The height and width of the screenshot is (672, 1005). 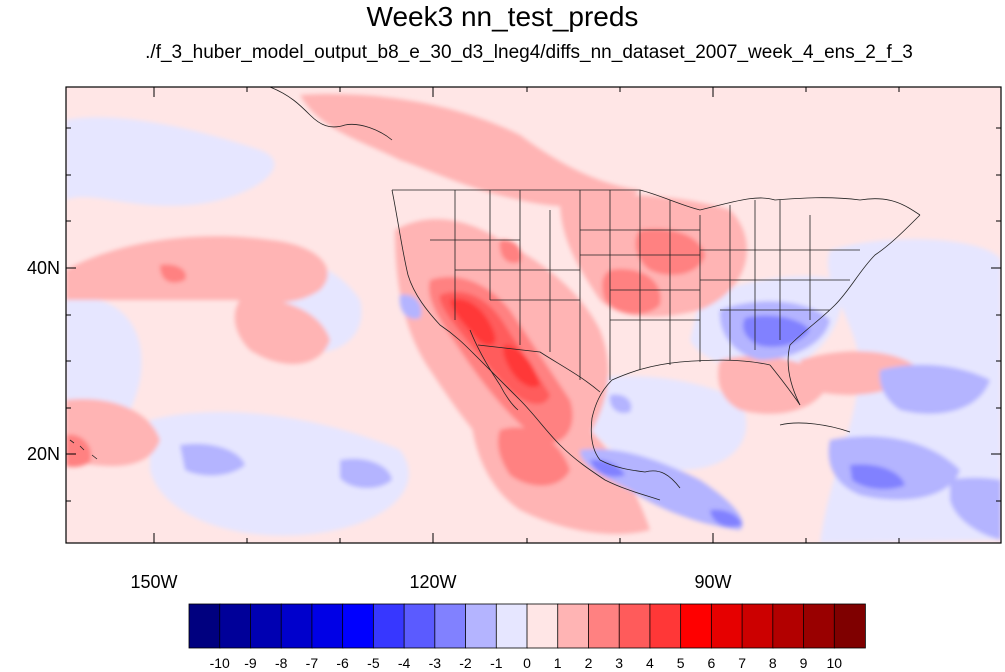 What do you see at coordinates (433, 582) in the screenshot?
I see `lon-label-120w: 120W` at bounding box center [433, 582].